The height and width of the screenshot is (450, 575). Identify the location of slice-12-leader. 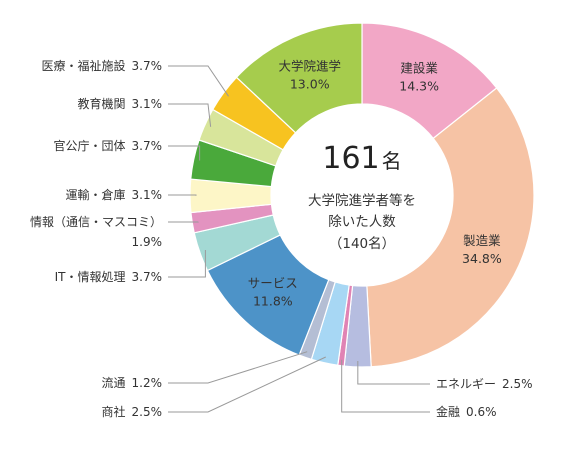
(190, 115).